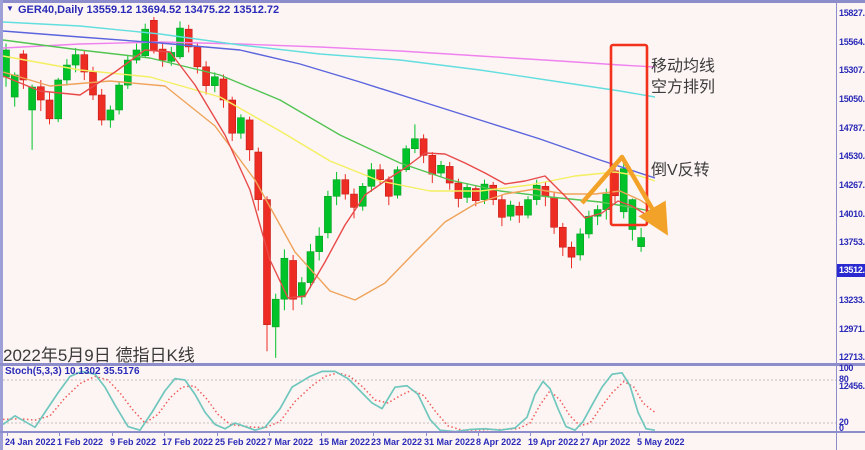 The image size is (865, 450). What do you see at coordinates (844, 422) in the screenshot?
I see `stoch-axis-label: 20` at bounding box center [844, 422].